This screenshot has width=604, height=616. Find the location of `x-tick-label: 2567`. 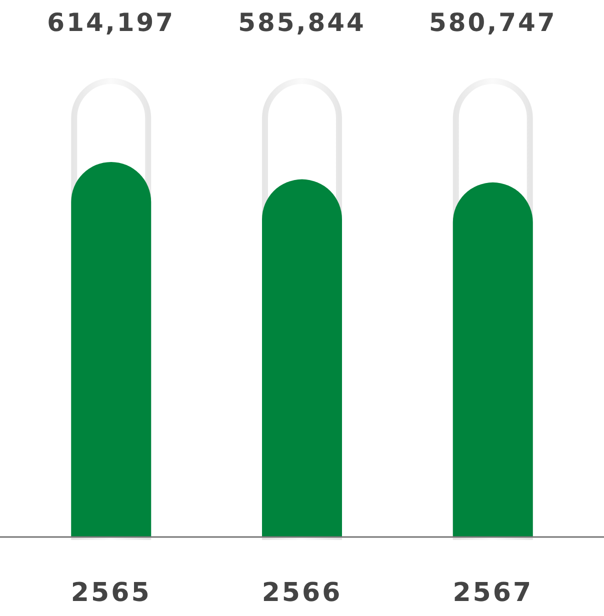

x-tick-label: 2567 is located at coordinates (493, 593).